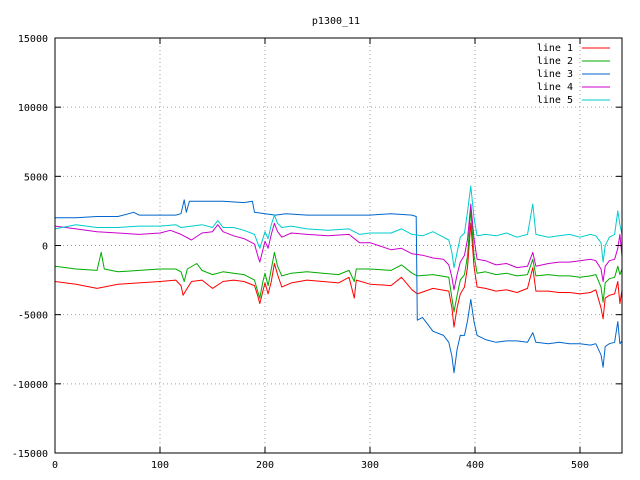  I want to click on y-tick-label: 0, so click(45, 247).